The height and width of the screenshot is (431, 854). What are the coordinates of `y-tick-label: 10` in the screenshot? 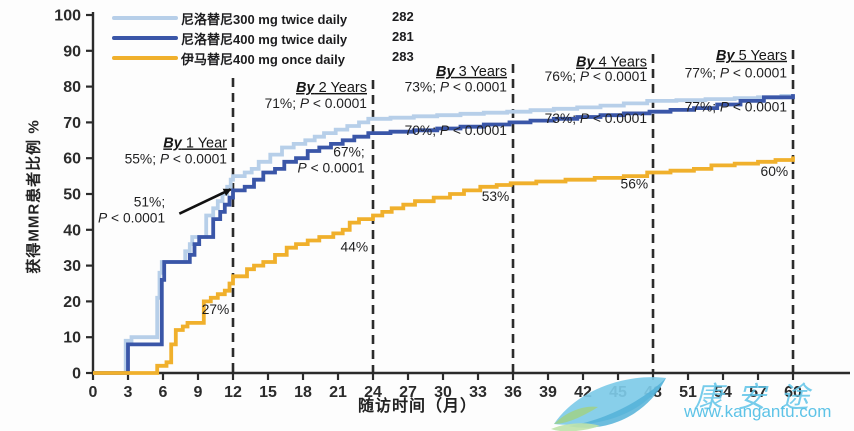 It's located at (72, 338).